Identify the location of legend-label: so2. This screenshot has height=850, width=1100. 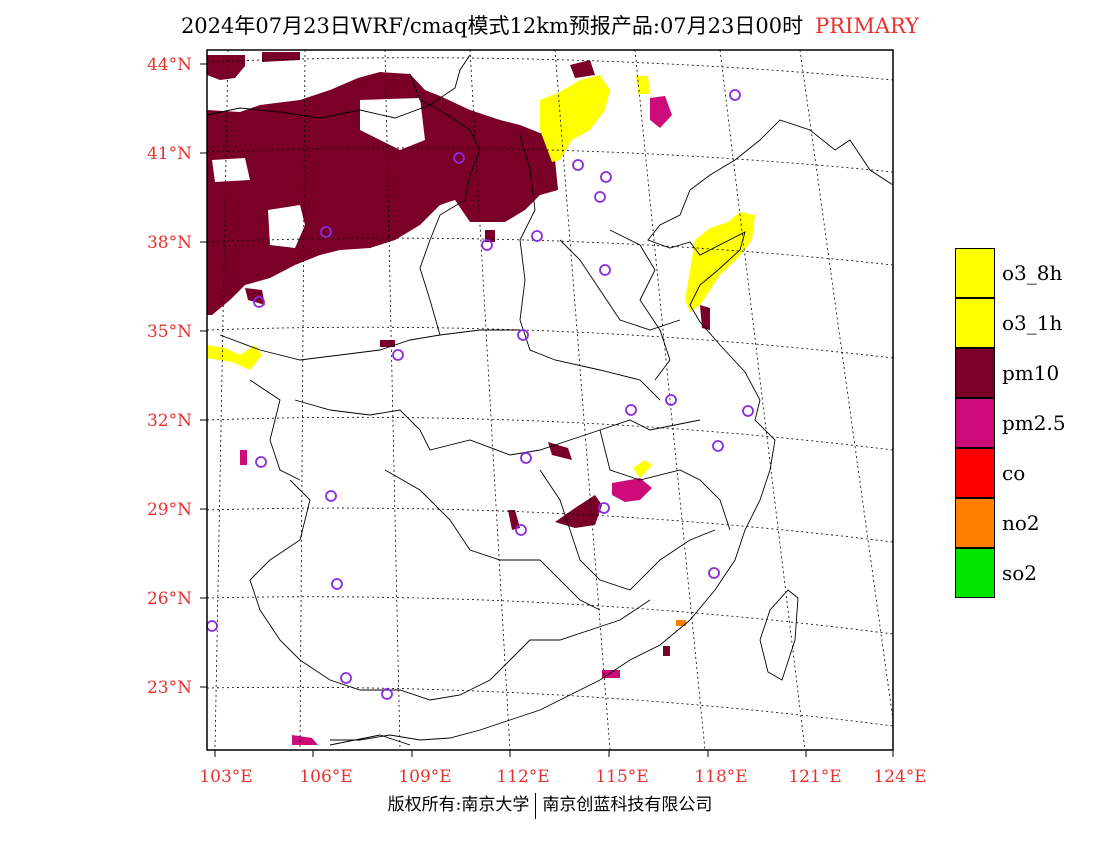
(1020, 573).